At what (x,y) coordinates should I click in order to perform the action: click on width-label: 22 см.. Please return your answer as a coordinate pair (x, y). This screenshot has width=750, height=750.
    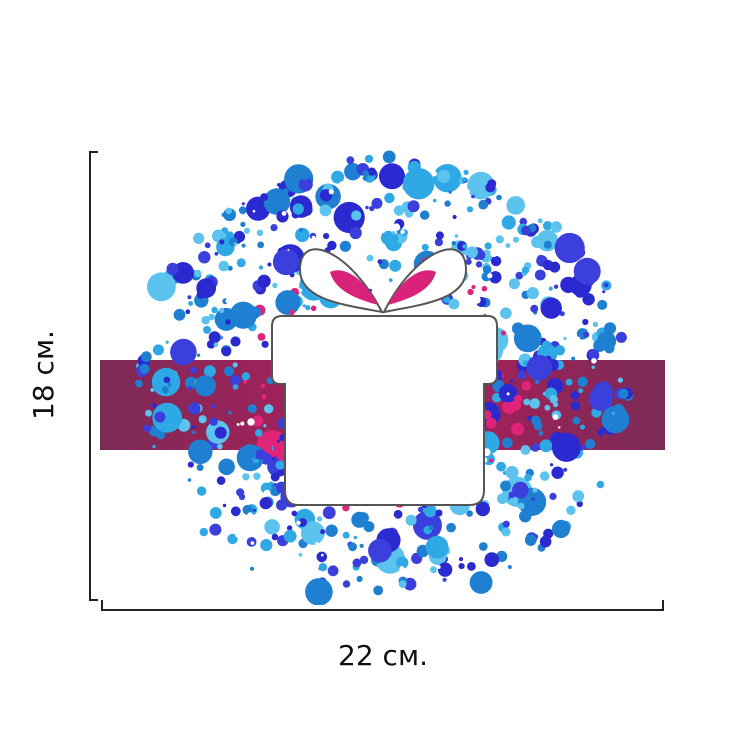
    Looking at the image, I should click on (383, 655).